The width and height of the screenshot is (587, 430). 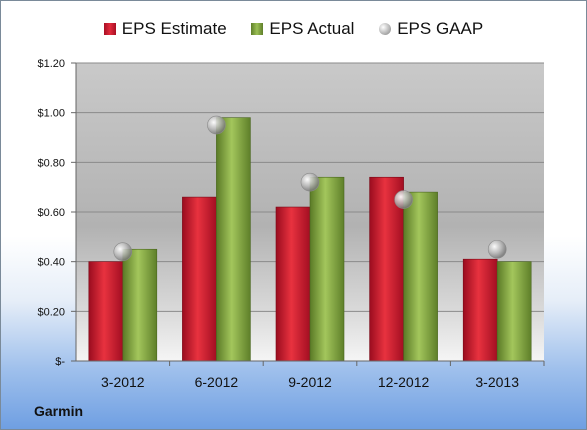 I want to click on legend-swatch-estimate, so click(x=109, y=28).